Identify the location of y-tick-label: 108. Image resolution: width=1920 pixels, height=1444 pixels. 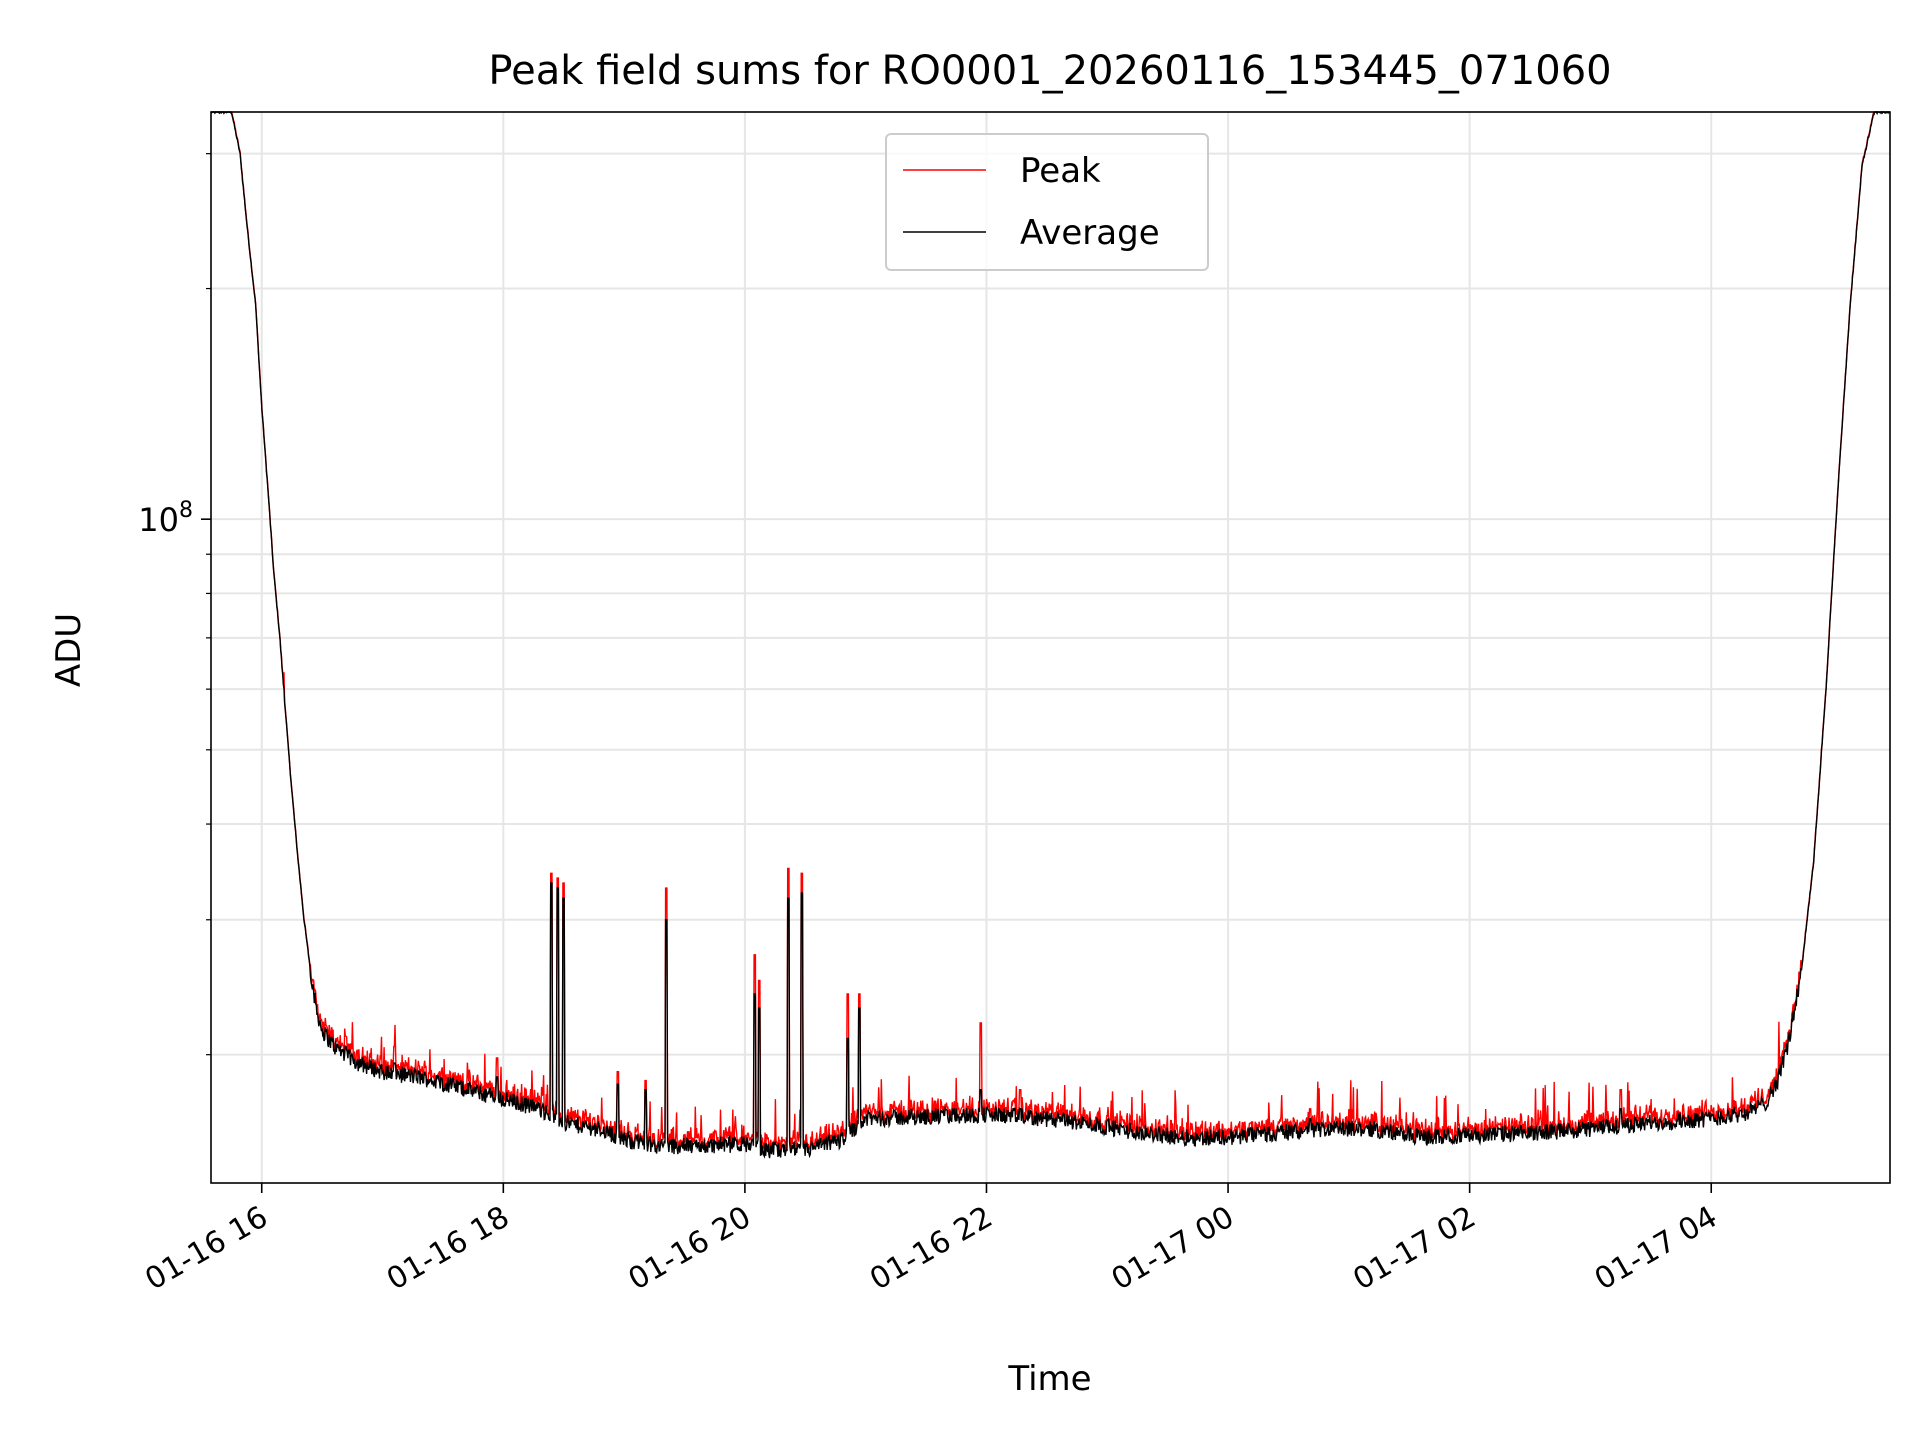
(165, 518).